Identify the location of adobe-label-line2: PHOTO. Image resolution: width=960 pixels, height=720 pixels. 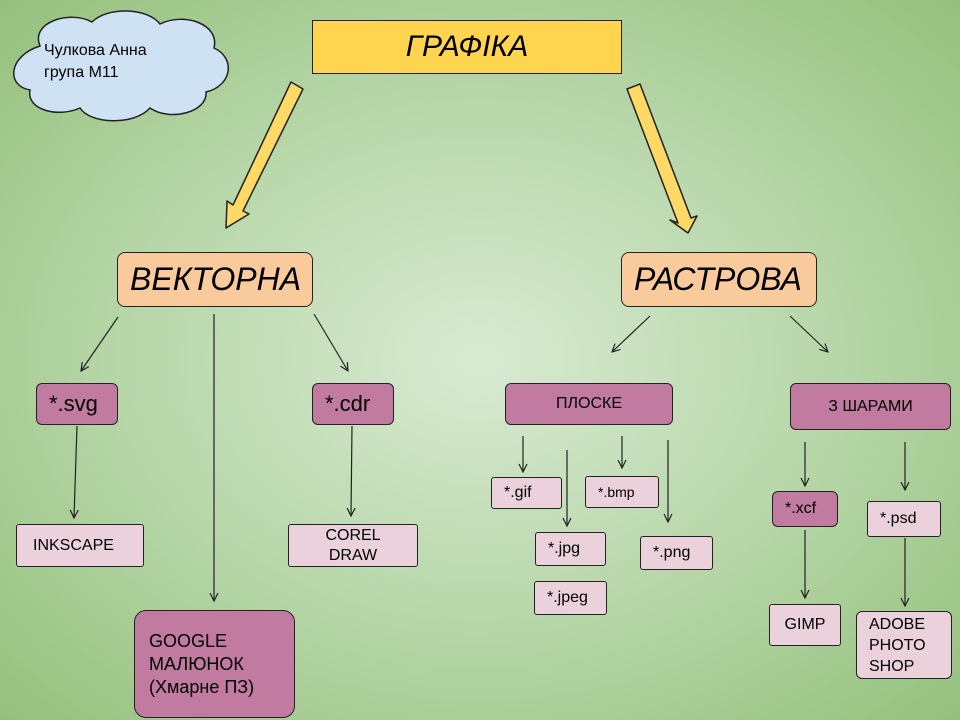
(897, 645).